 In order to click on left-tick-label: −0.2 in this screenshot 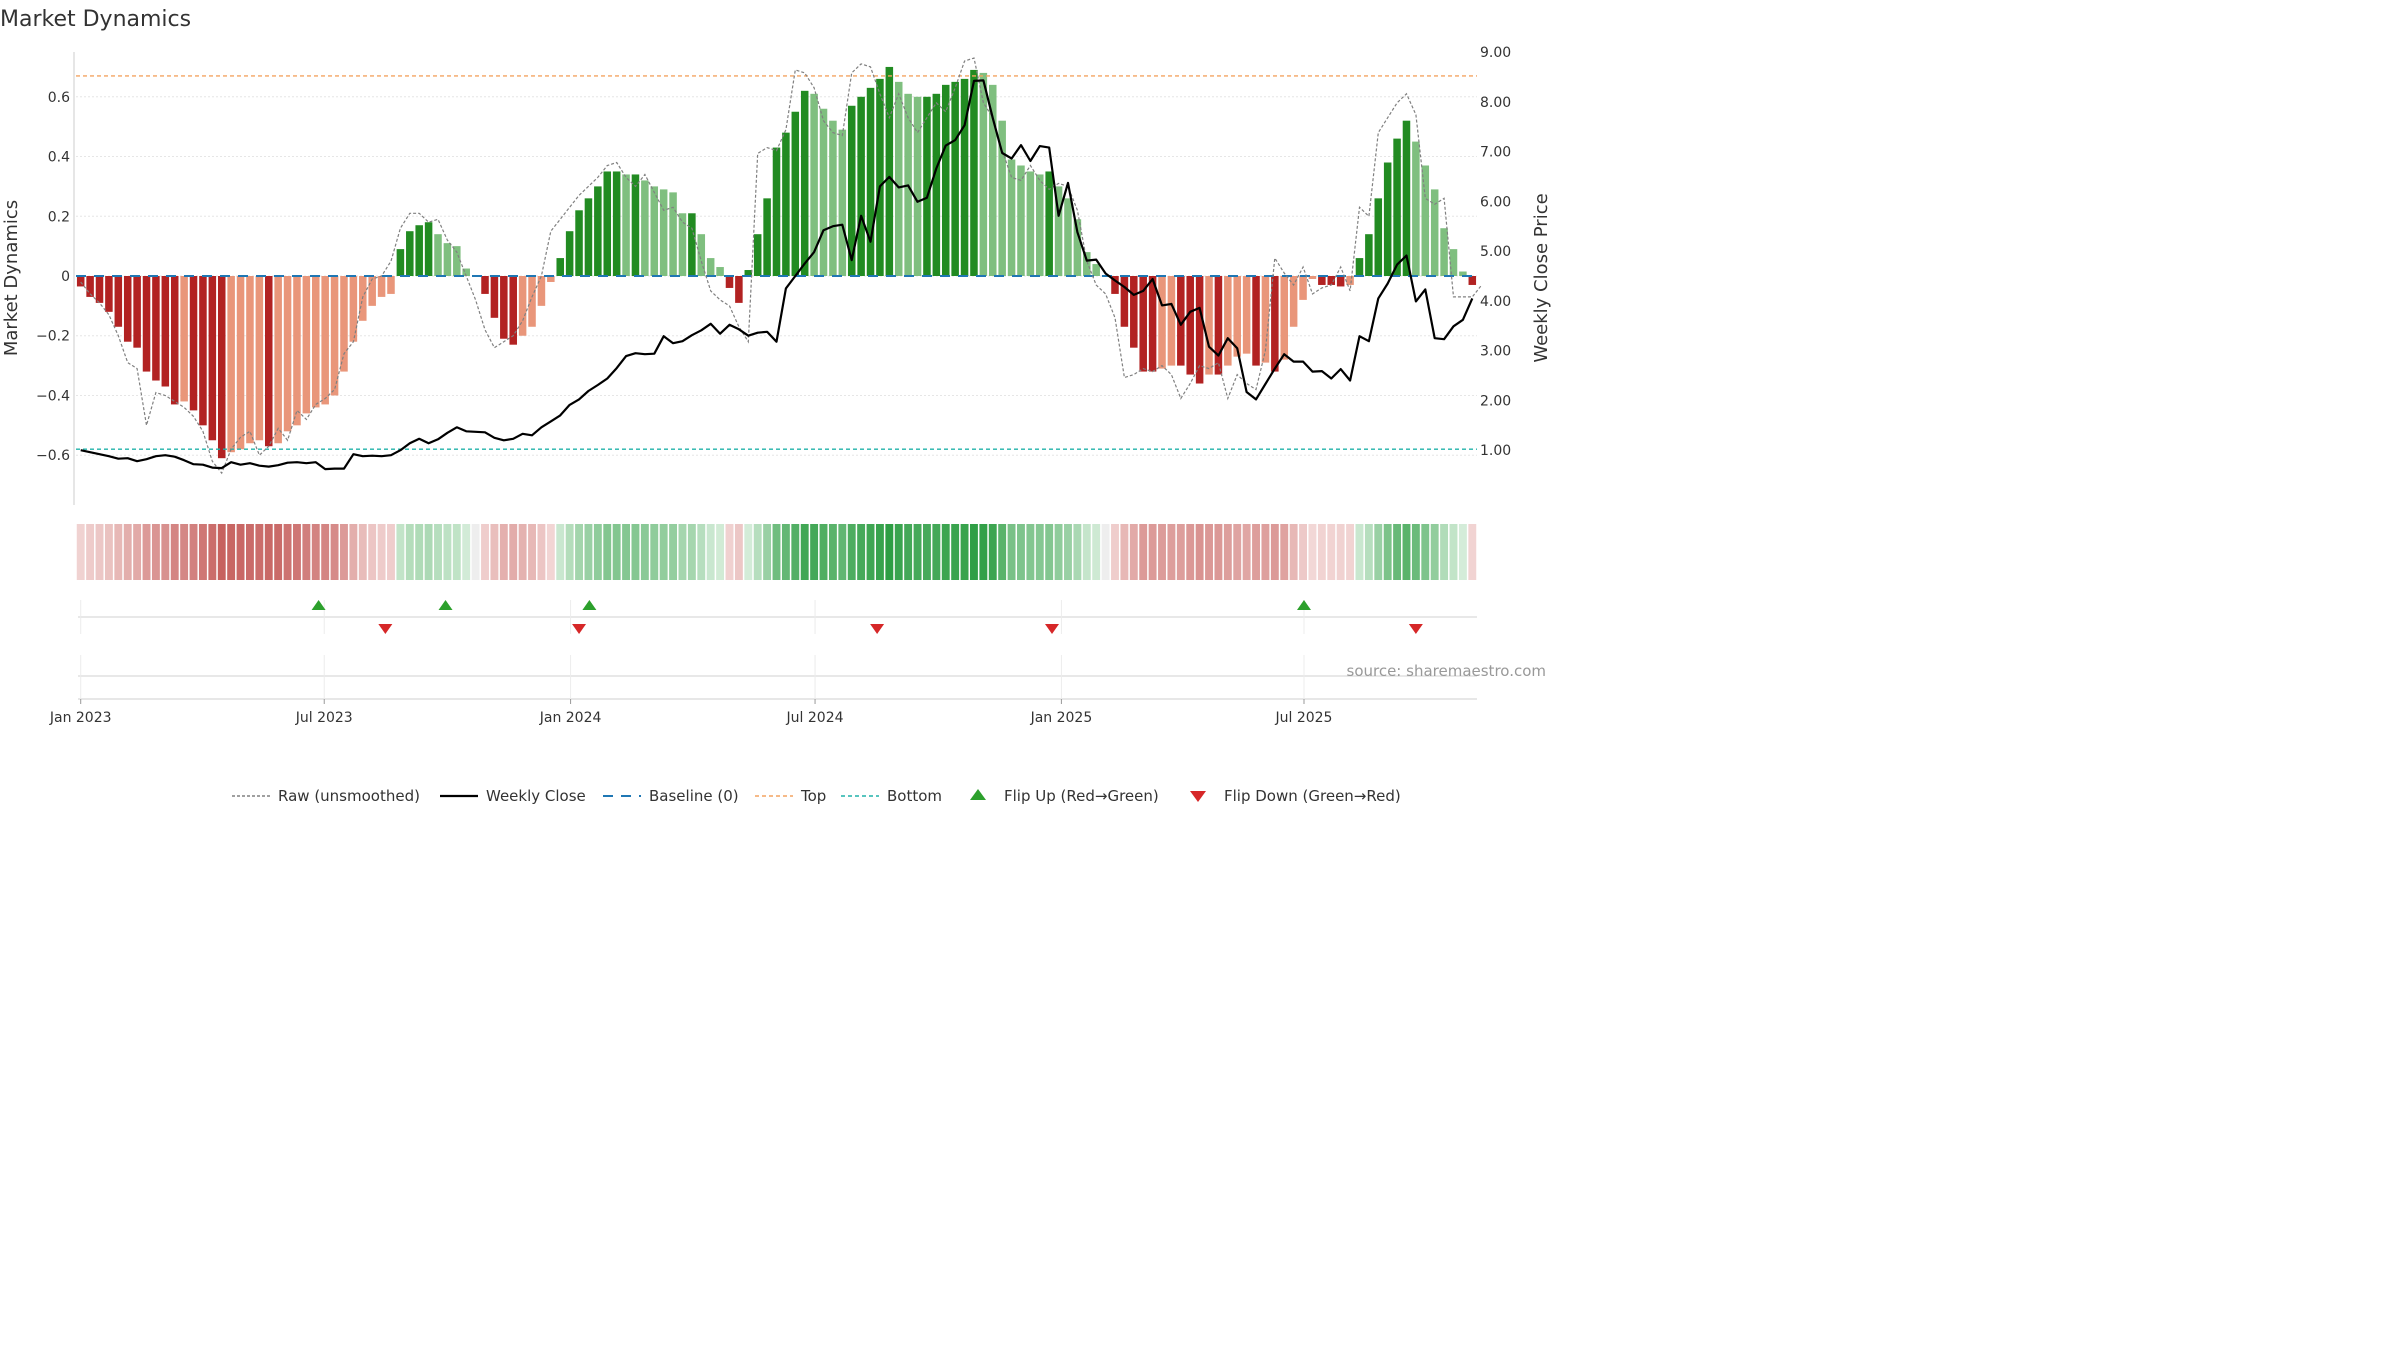, I will do `click(53, 337)`.